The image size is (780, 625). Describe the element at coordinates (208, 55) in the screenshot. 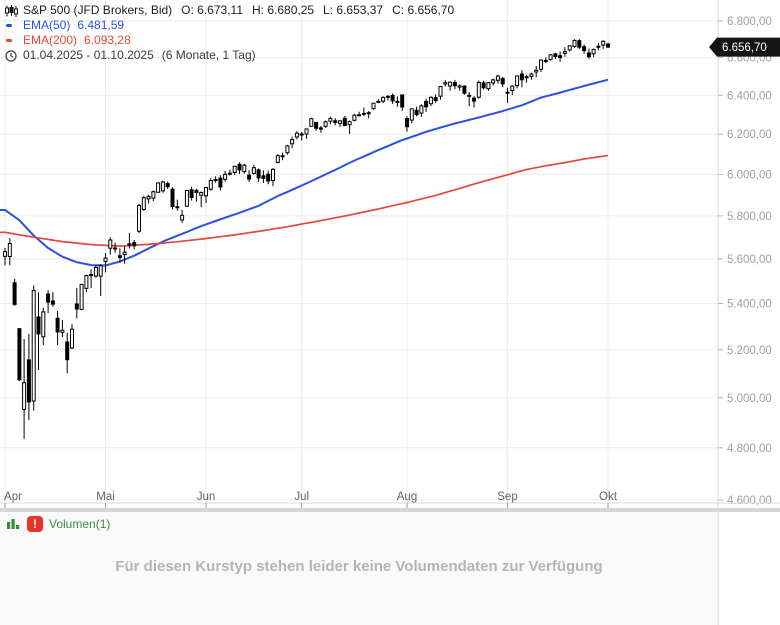

I see `period-label: (6 Monate, 1 Tag)` at that location.